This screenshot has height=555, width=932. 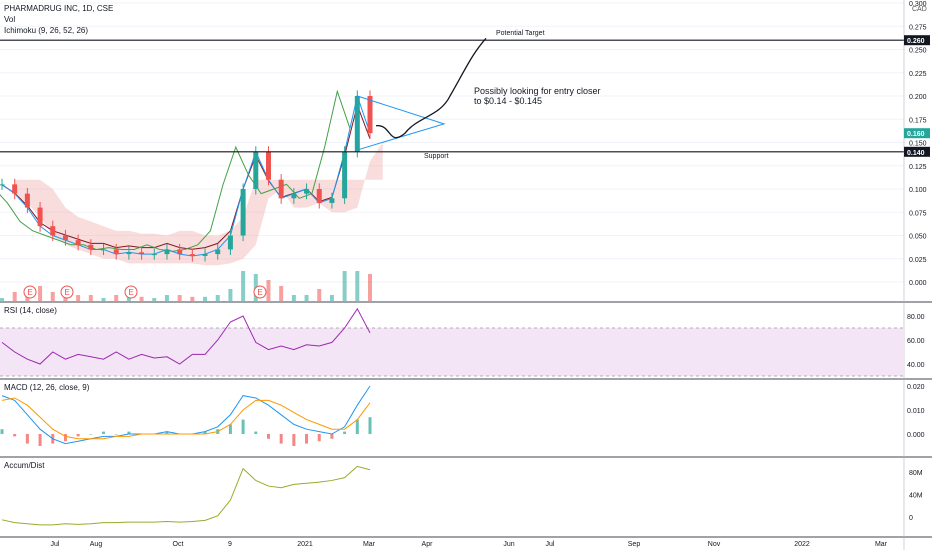 I want to click on current-price-badge-label: 0.160, so click(x=916, y=134).